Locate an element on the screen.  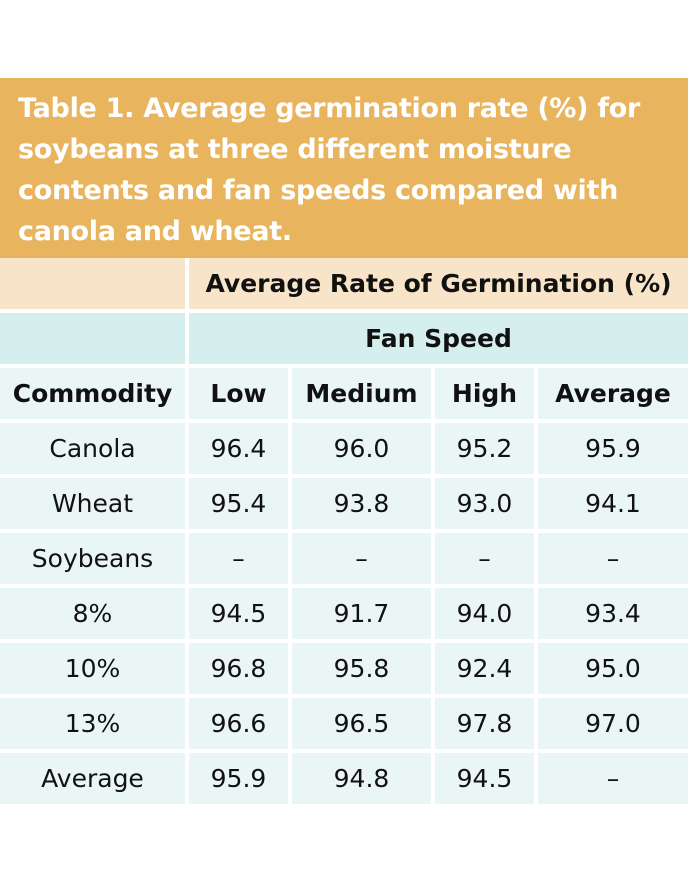
group-header-row: Average Rate of Germination (%) is located at coordinates (344, 285).